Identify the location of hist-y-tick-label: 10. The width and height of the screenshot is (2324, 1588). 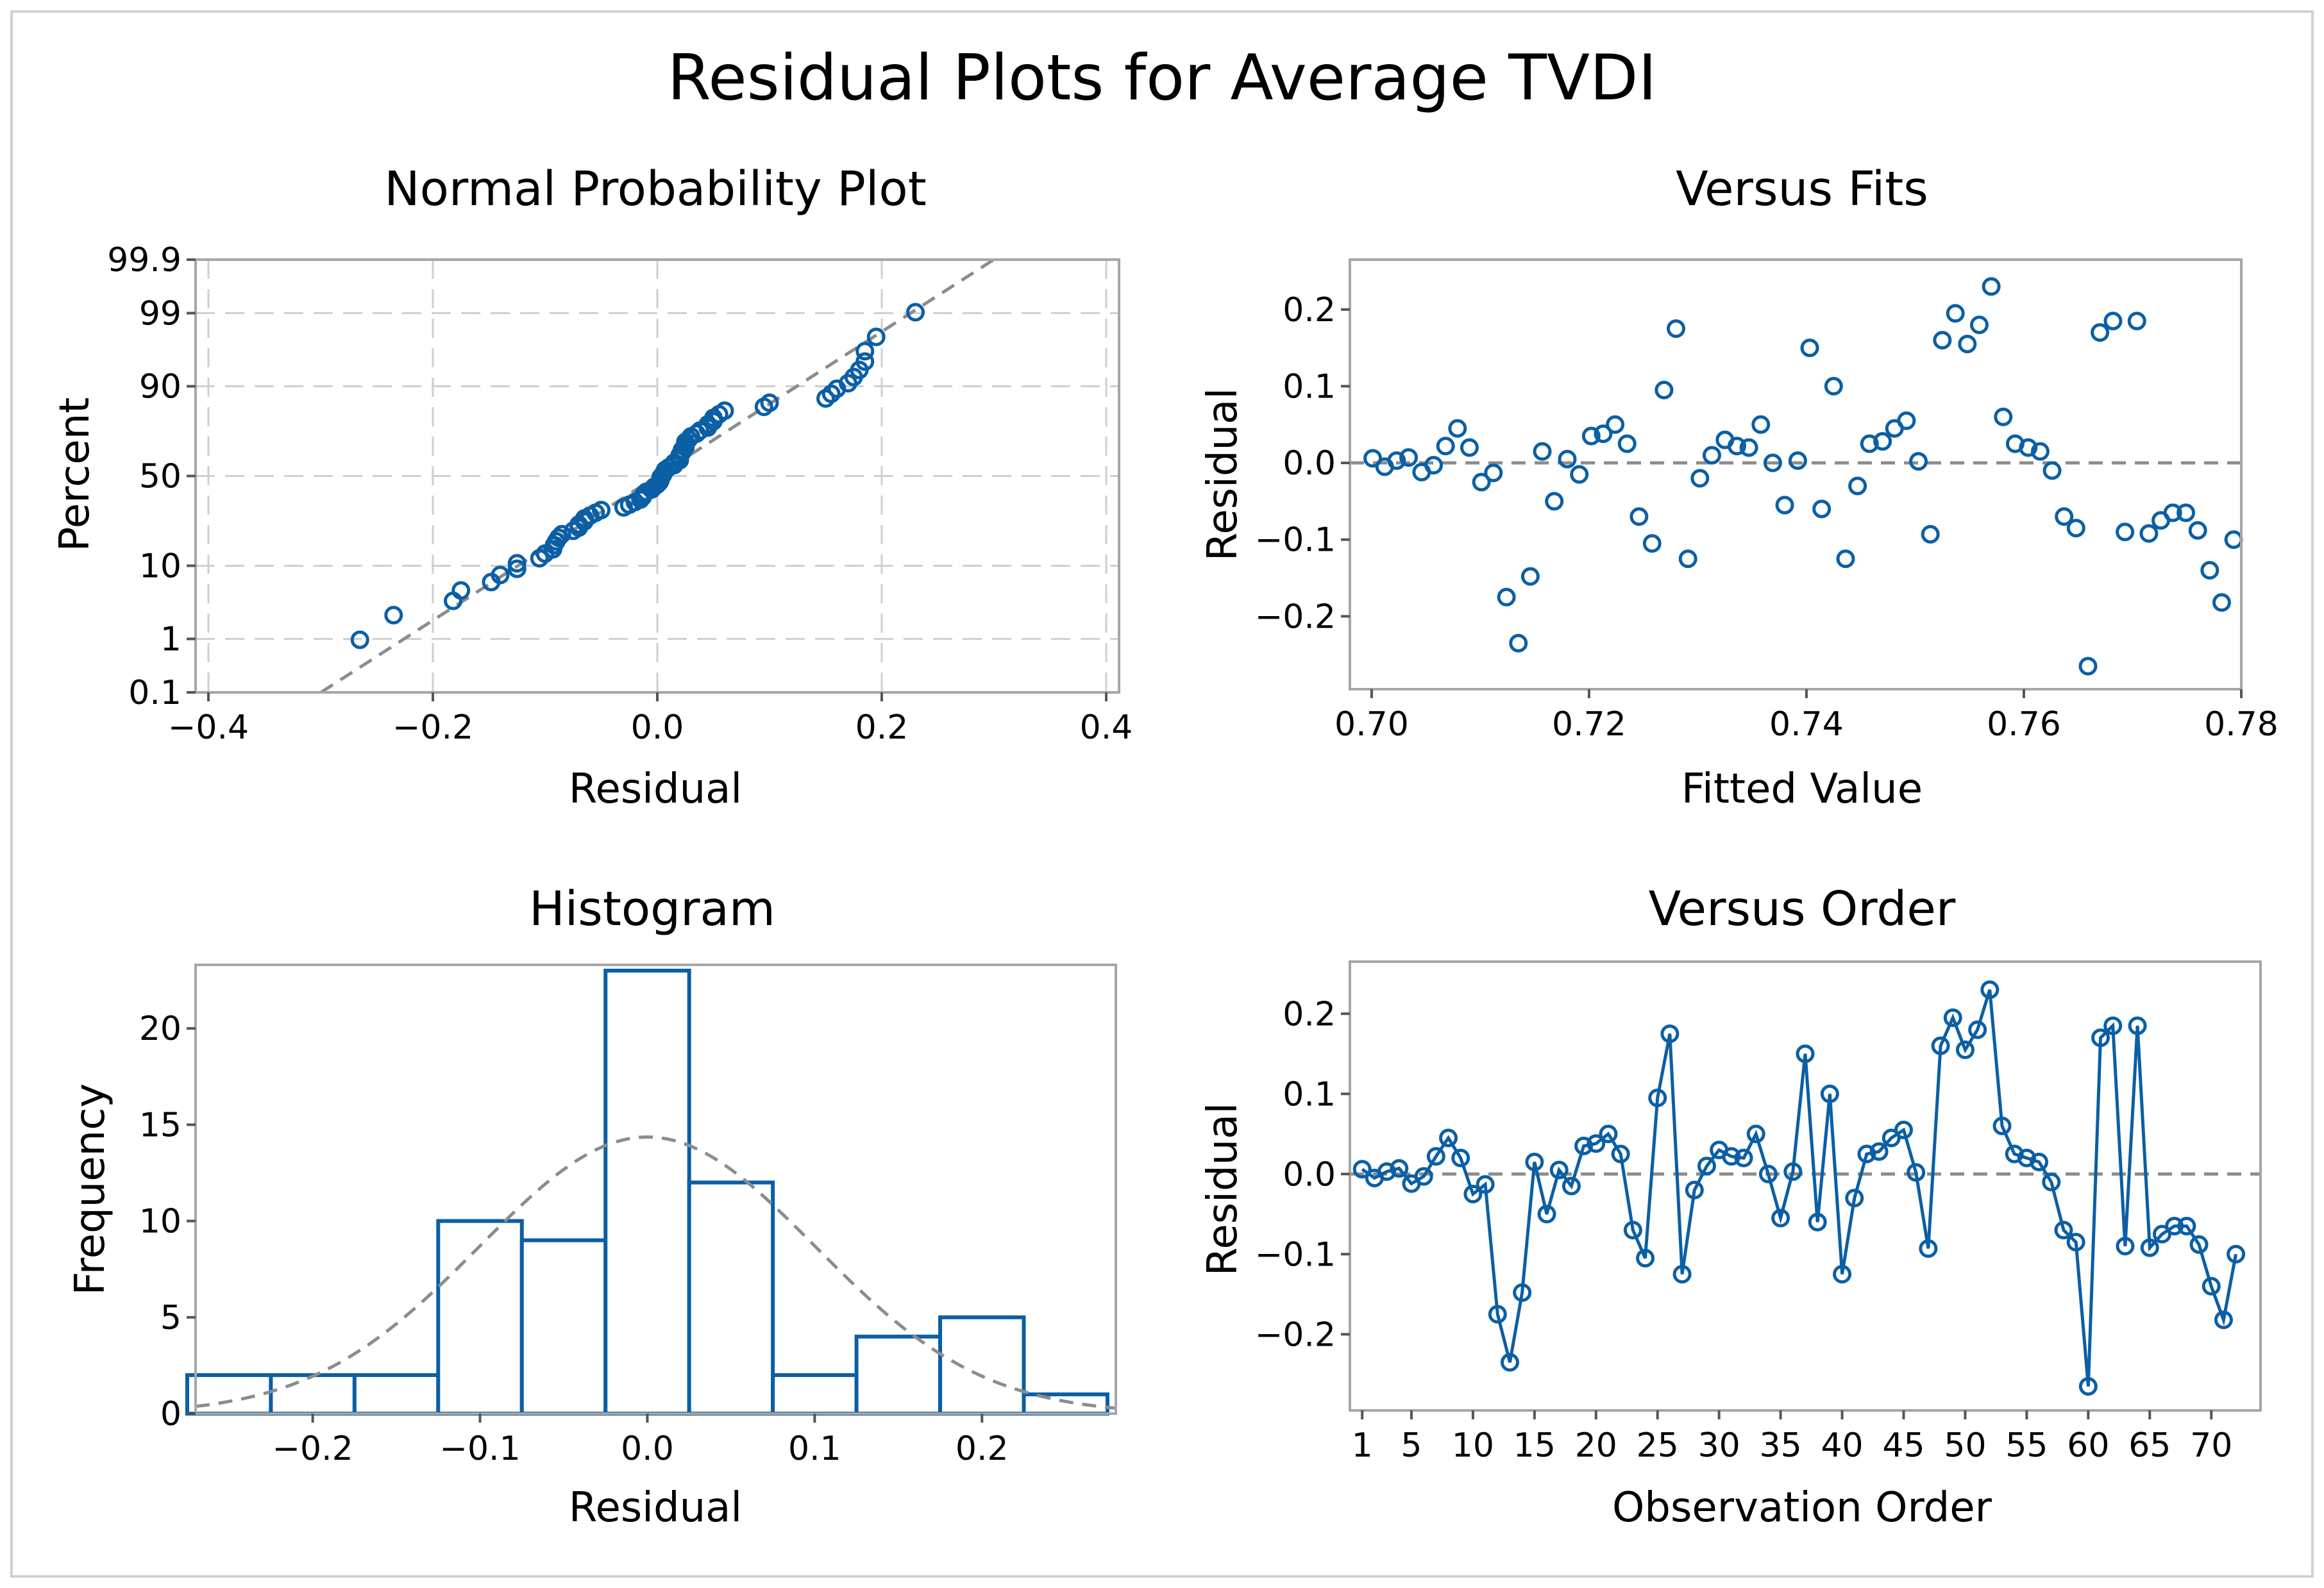
(160, 1222).